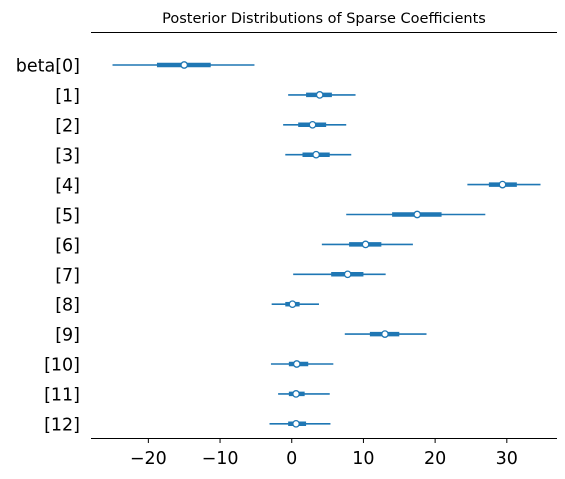 The image size is (565, 479). Describe the element at coordinates (363, 459) in the screenshot. I see `x-tick-label: 10` at that location.